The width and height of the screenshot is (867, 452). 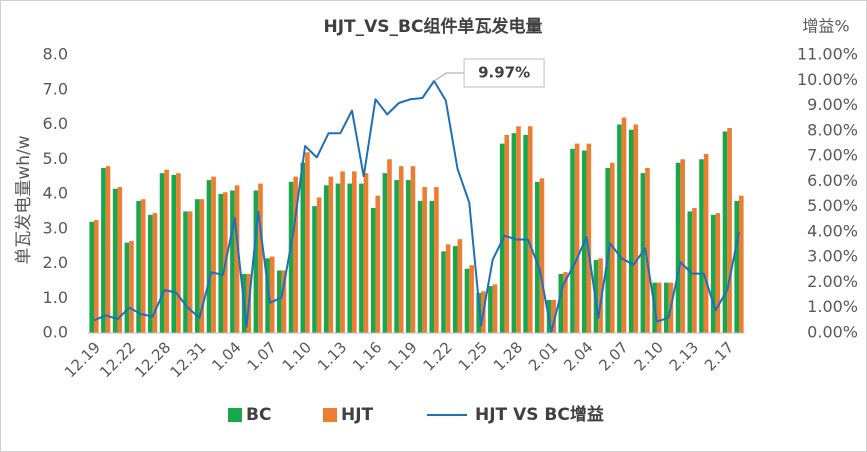 What do you see at coordinates (832, 306) in the screenshot?
I see `y2-tick-label: 1.00%` at bounding box center [832, 306].